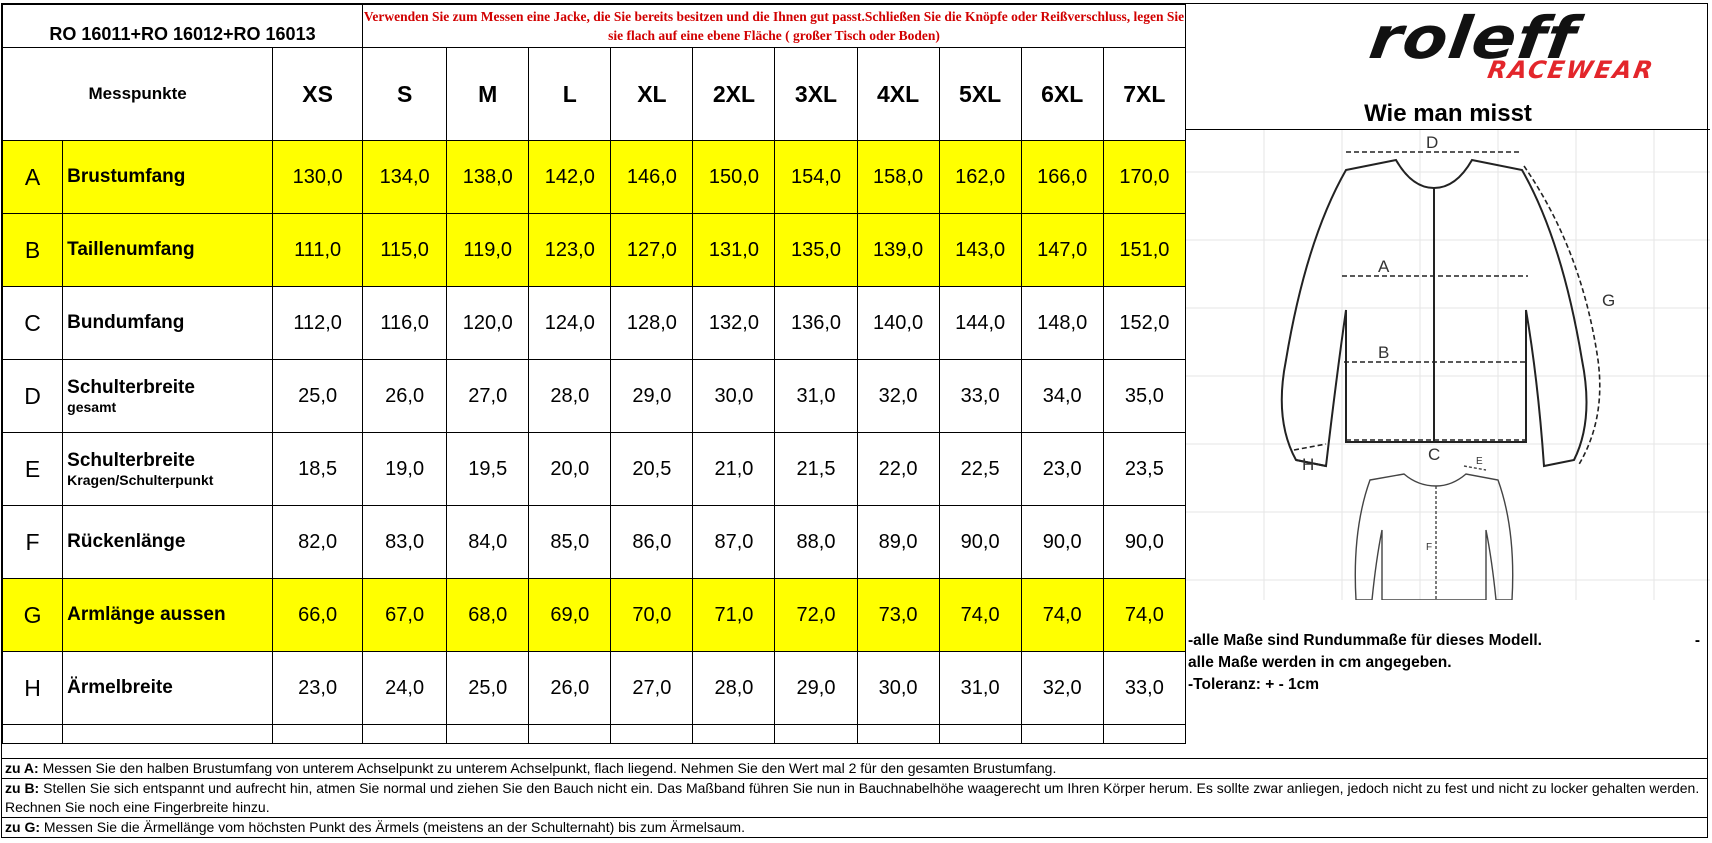 The height and width of the screenshot is (843, 1712). What do you see at coordinates (1448, 113) in the screenshot?
I see `diagram-title: Wie man misst` at bounding box center [1448, 113].